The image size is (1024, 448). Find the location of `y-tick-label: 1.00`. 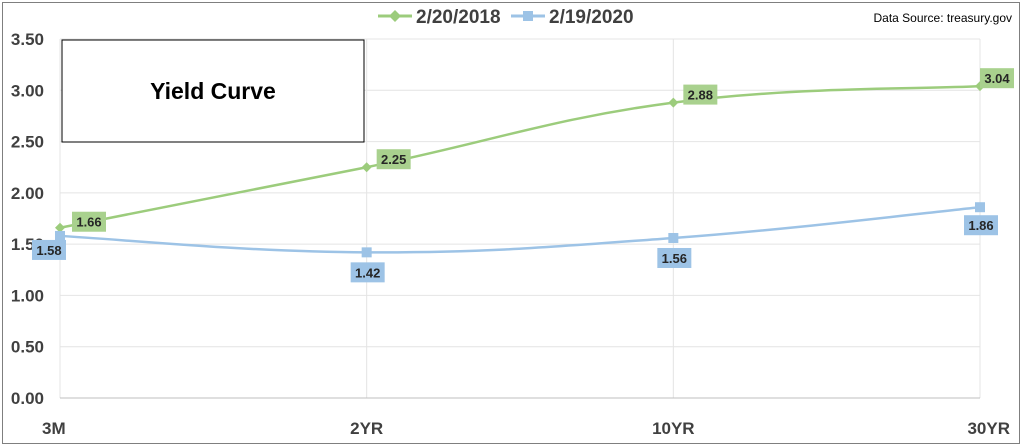

y-tick-label: 1.00 is located at coordinates (27, 295).